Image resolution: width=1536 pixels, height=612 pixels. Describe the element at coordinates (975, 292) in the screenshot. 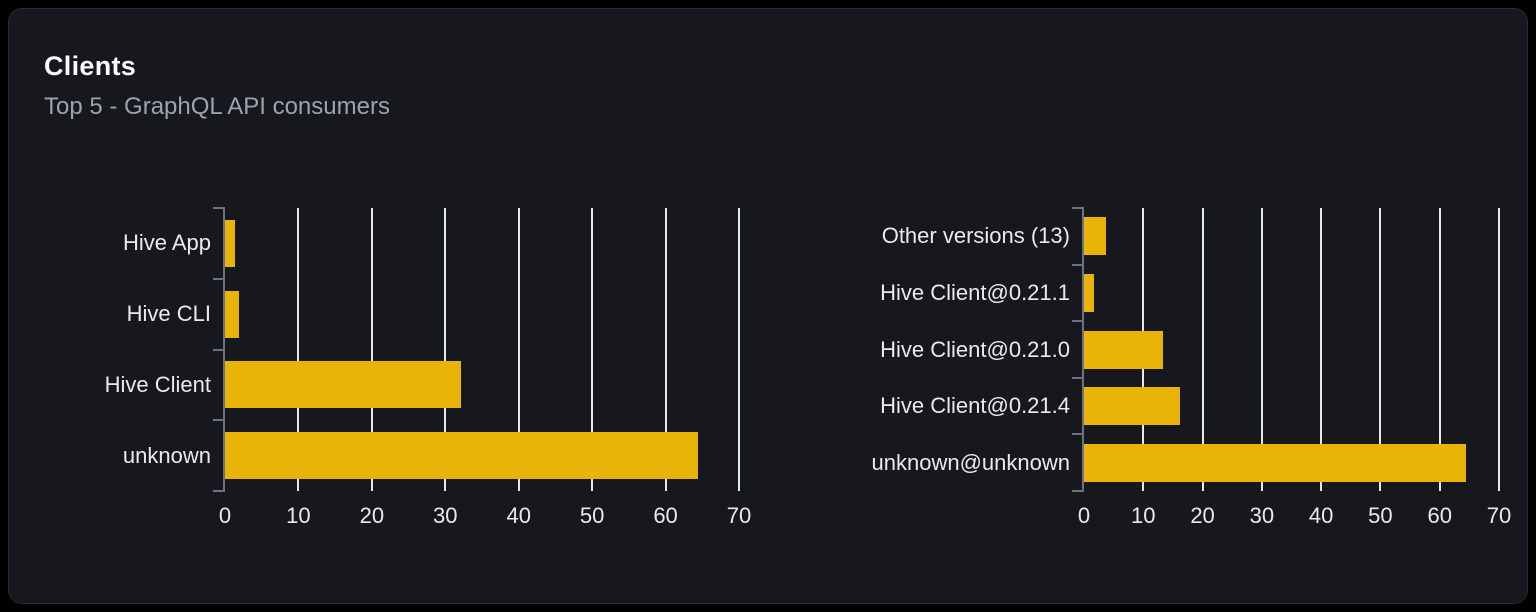

I see `category-label: Hive Client@0.21.1` at that location.